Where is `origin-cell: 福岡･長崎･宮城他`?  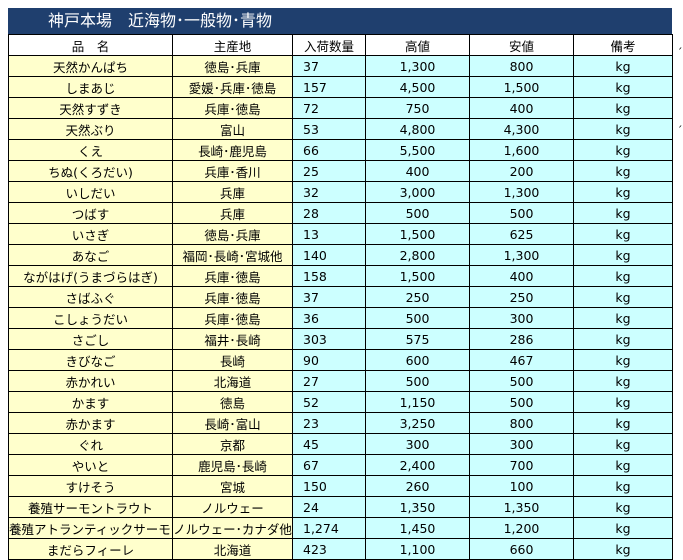 origin-cell: 福岡･長崎･宮城他 is located at coordinates (232, 255).